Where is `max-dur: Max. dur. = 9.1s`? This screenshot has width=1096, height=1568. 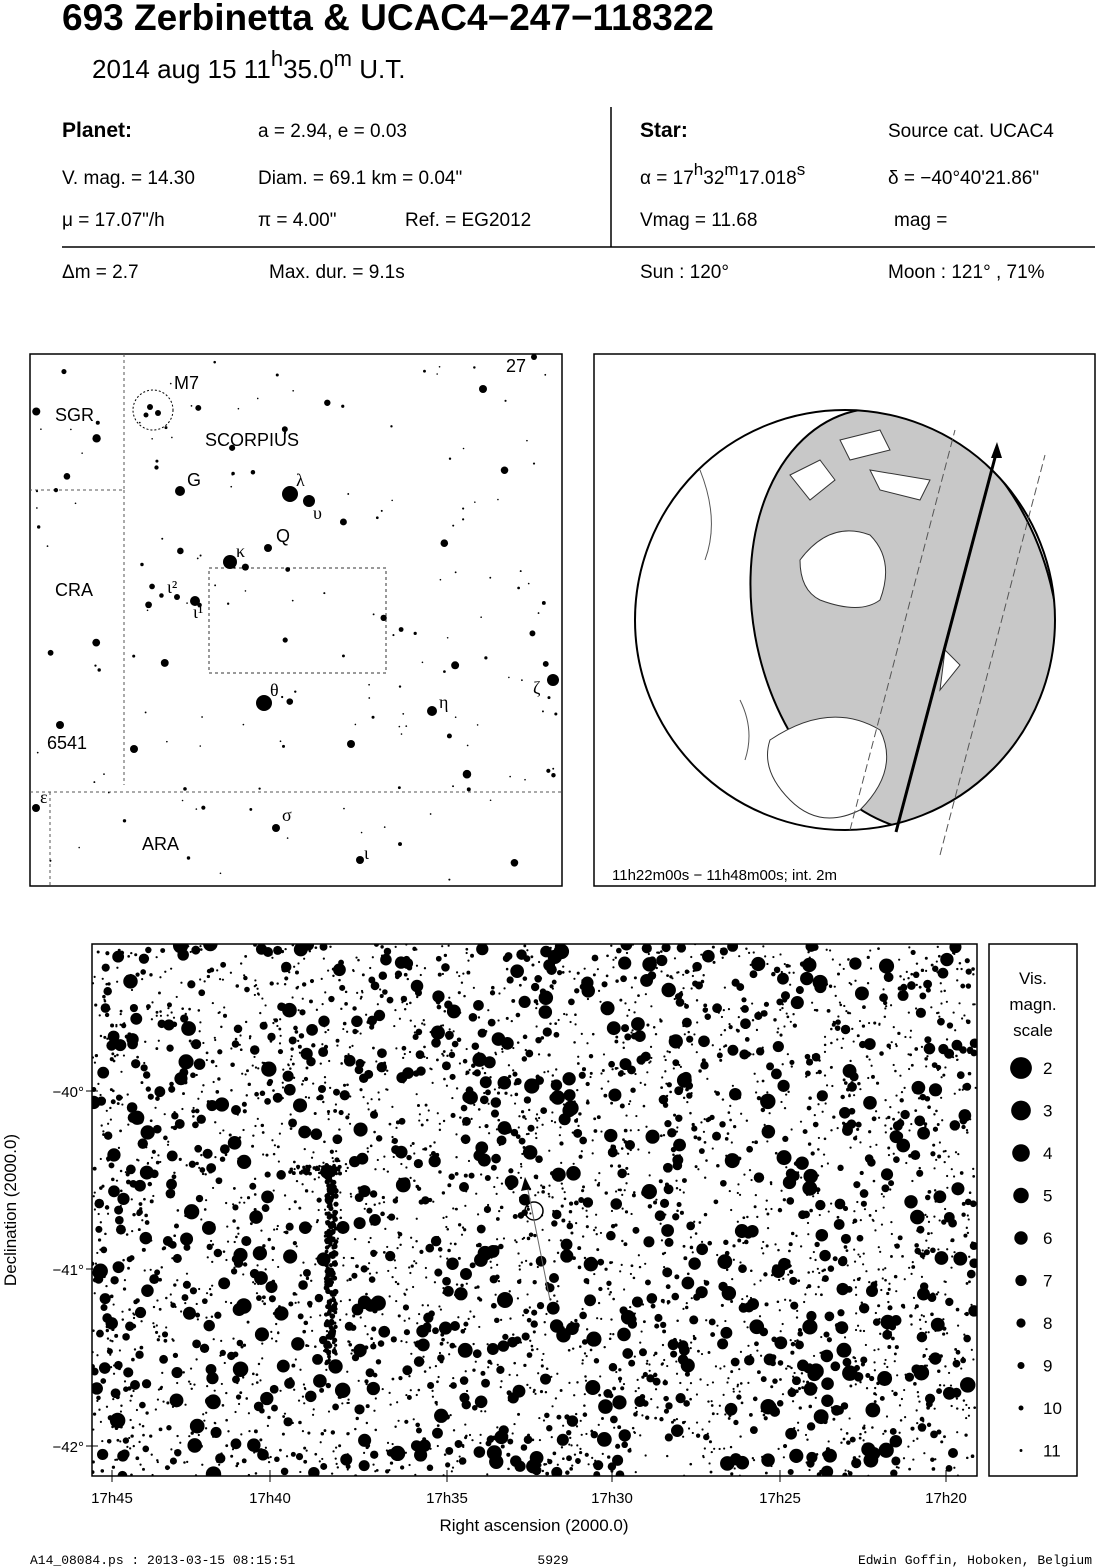
max-dur: Max. dur. = 9.1s is located at coordinates (337, 272).